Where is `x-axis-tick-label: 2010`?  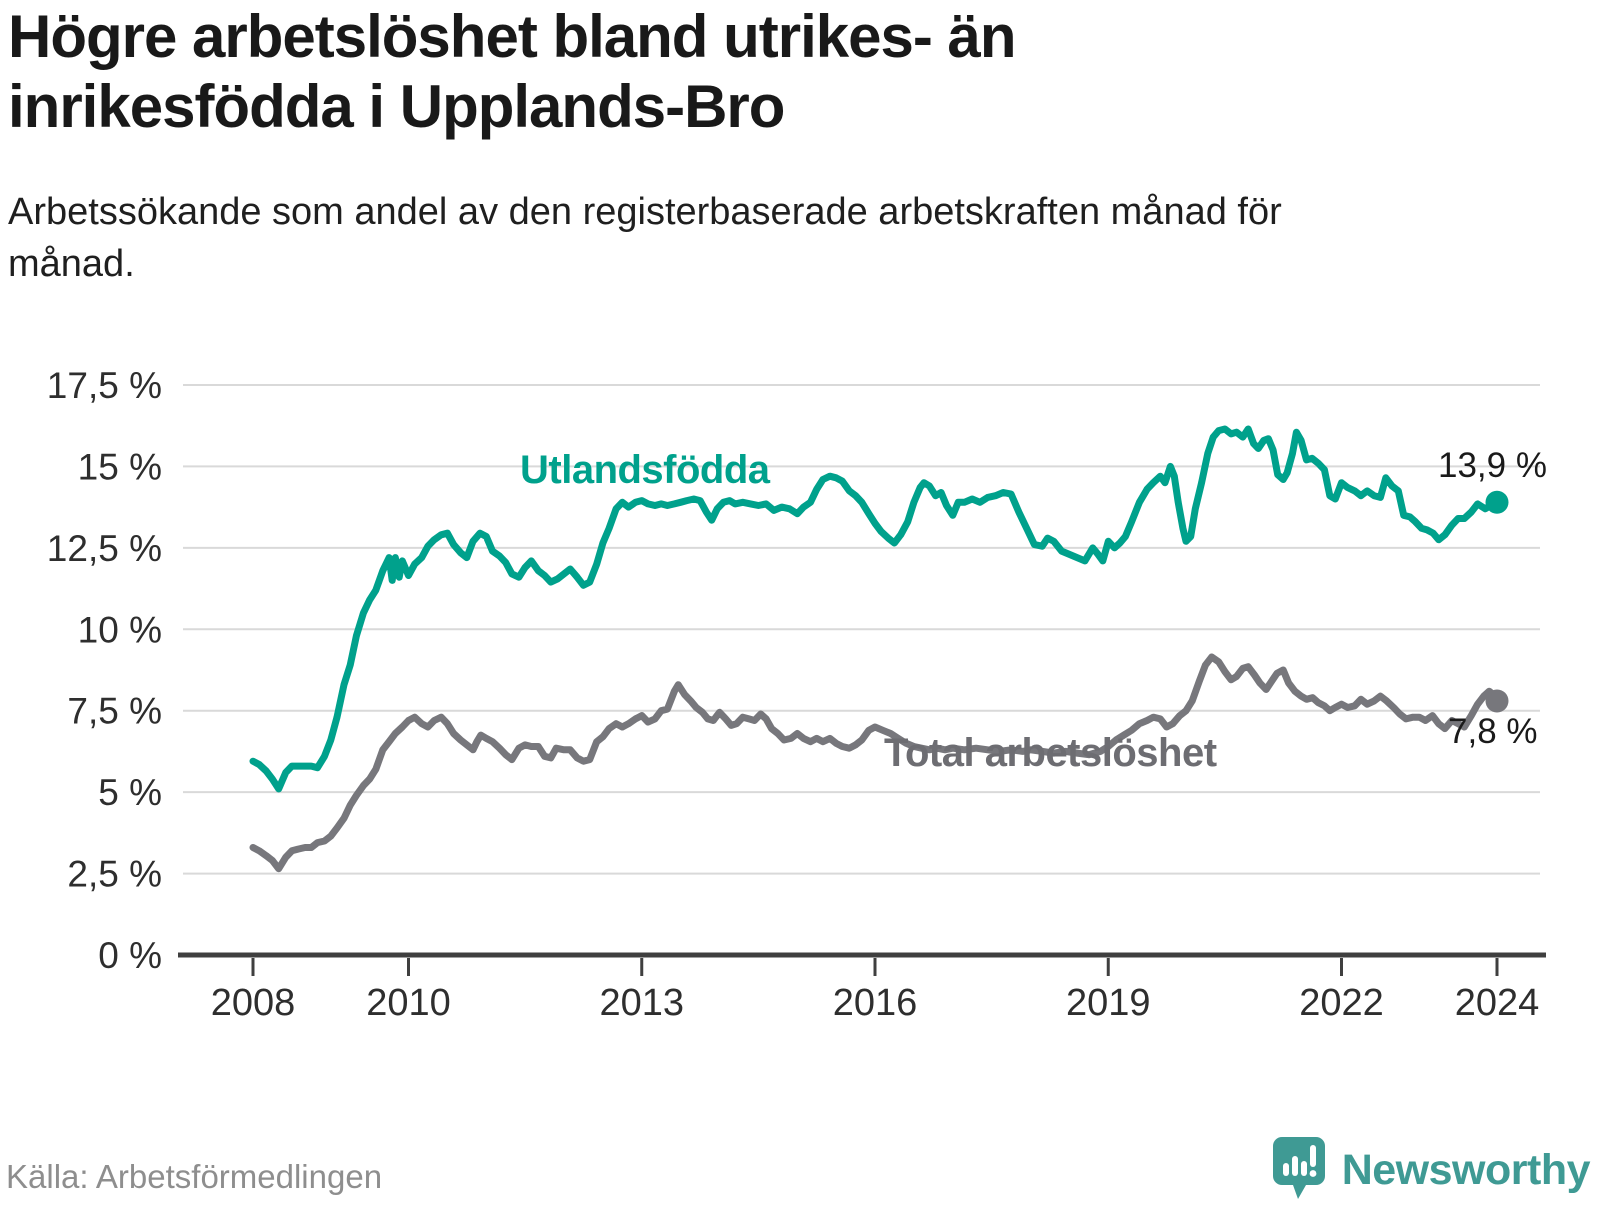
x-axis-tick-label: 2010 is located at coordinates (408, 1003).